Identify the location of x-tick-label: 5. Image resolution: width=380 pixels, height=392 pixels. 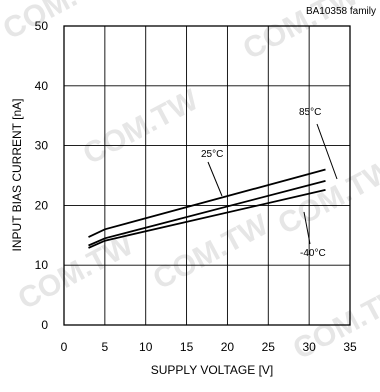
(105, 347).